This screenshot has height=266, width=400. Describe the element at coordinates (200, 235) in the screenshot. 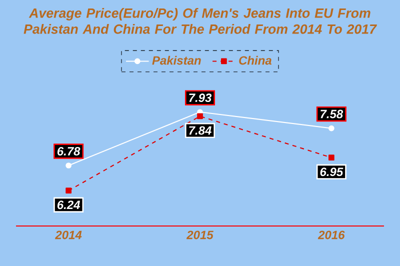

I see `x-tick-label: 2015` at that location.